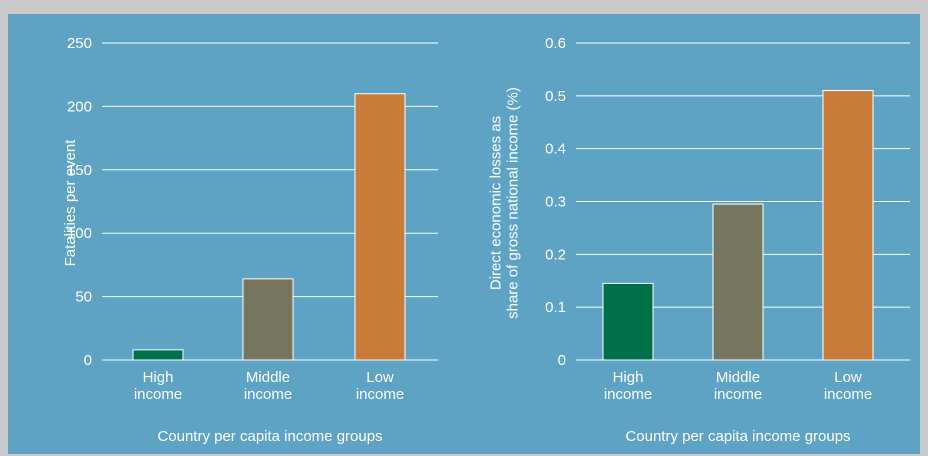  What do you see at coordinates (555, 254) in the screenshot?
I see `y-tick-label: 0.2` at bounding box center [555, 254].